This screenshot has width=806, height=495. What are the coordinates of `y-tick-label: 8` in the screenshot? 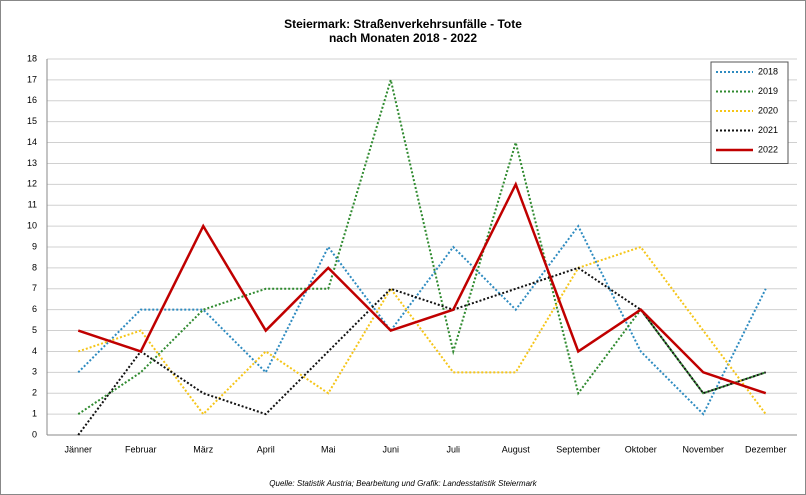 It's located at (34, 267).